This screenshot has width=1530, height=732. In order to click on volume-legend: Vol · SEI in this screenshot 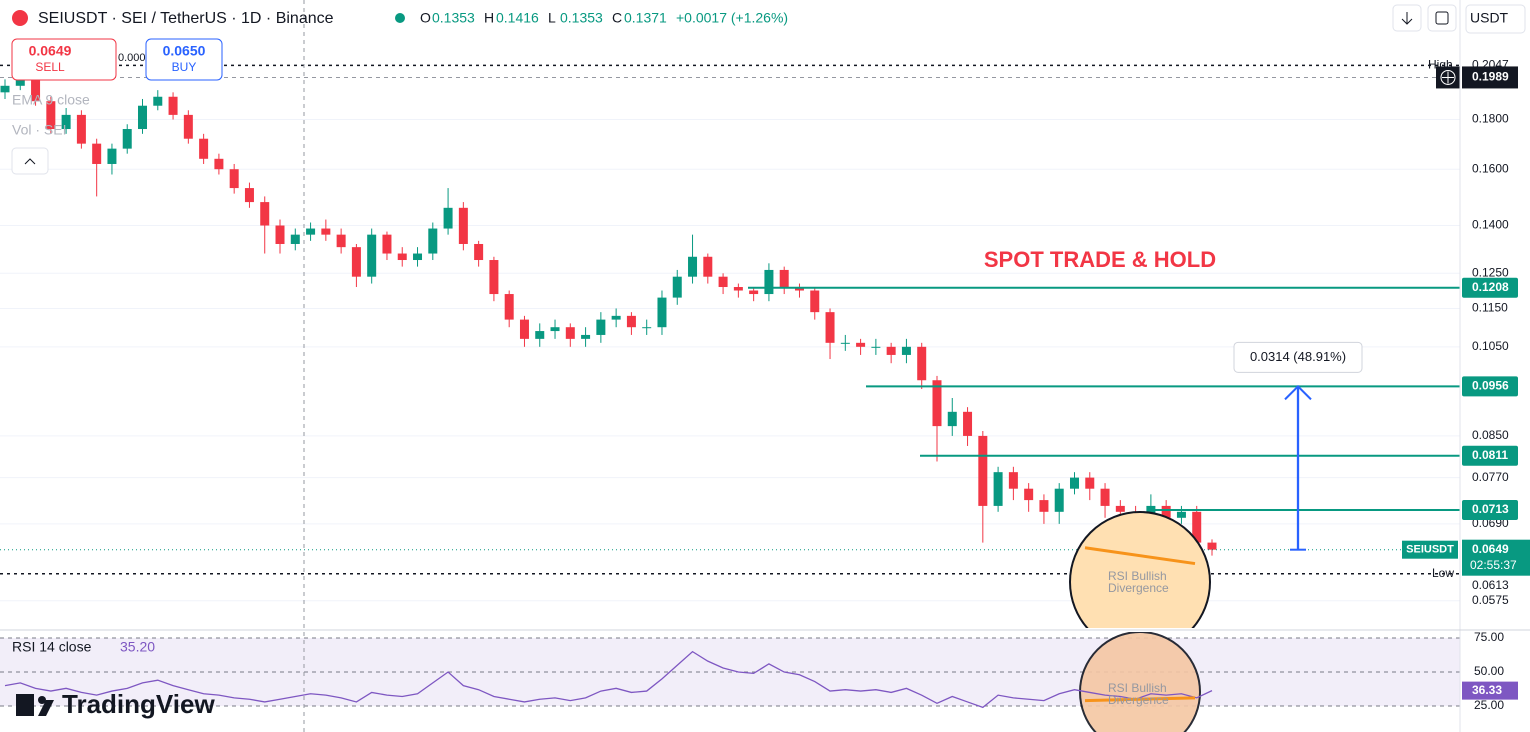, I will do `click(39, 130)`.